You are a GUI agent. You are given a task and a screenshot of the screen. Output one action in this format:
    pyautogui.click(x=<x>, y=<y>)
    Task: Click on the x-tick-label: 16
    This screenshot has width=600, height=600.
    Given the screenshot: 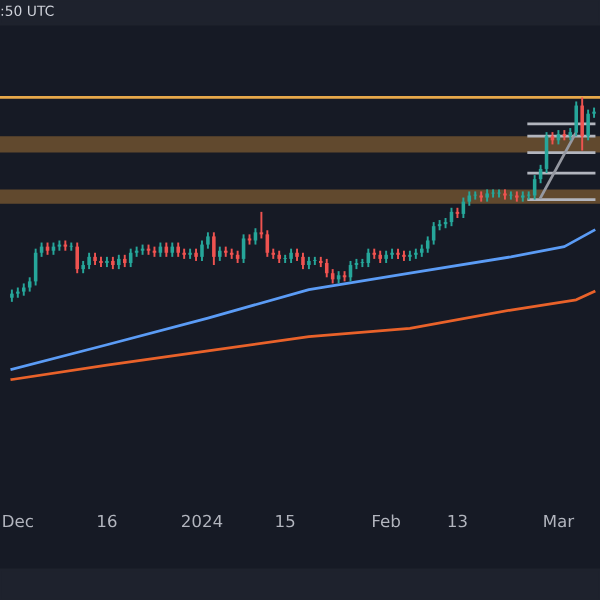 What is the action you would take?
    pyautogui.click(x=107, y=521)
    